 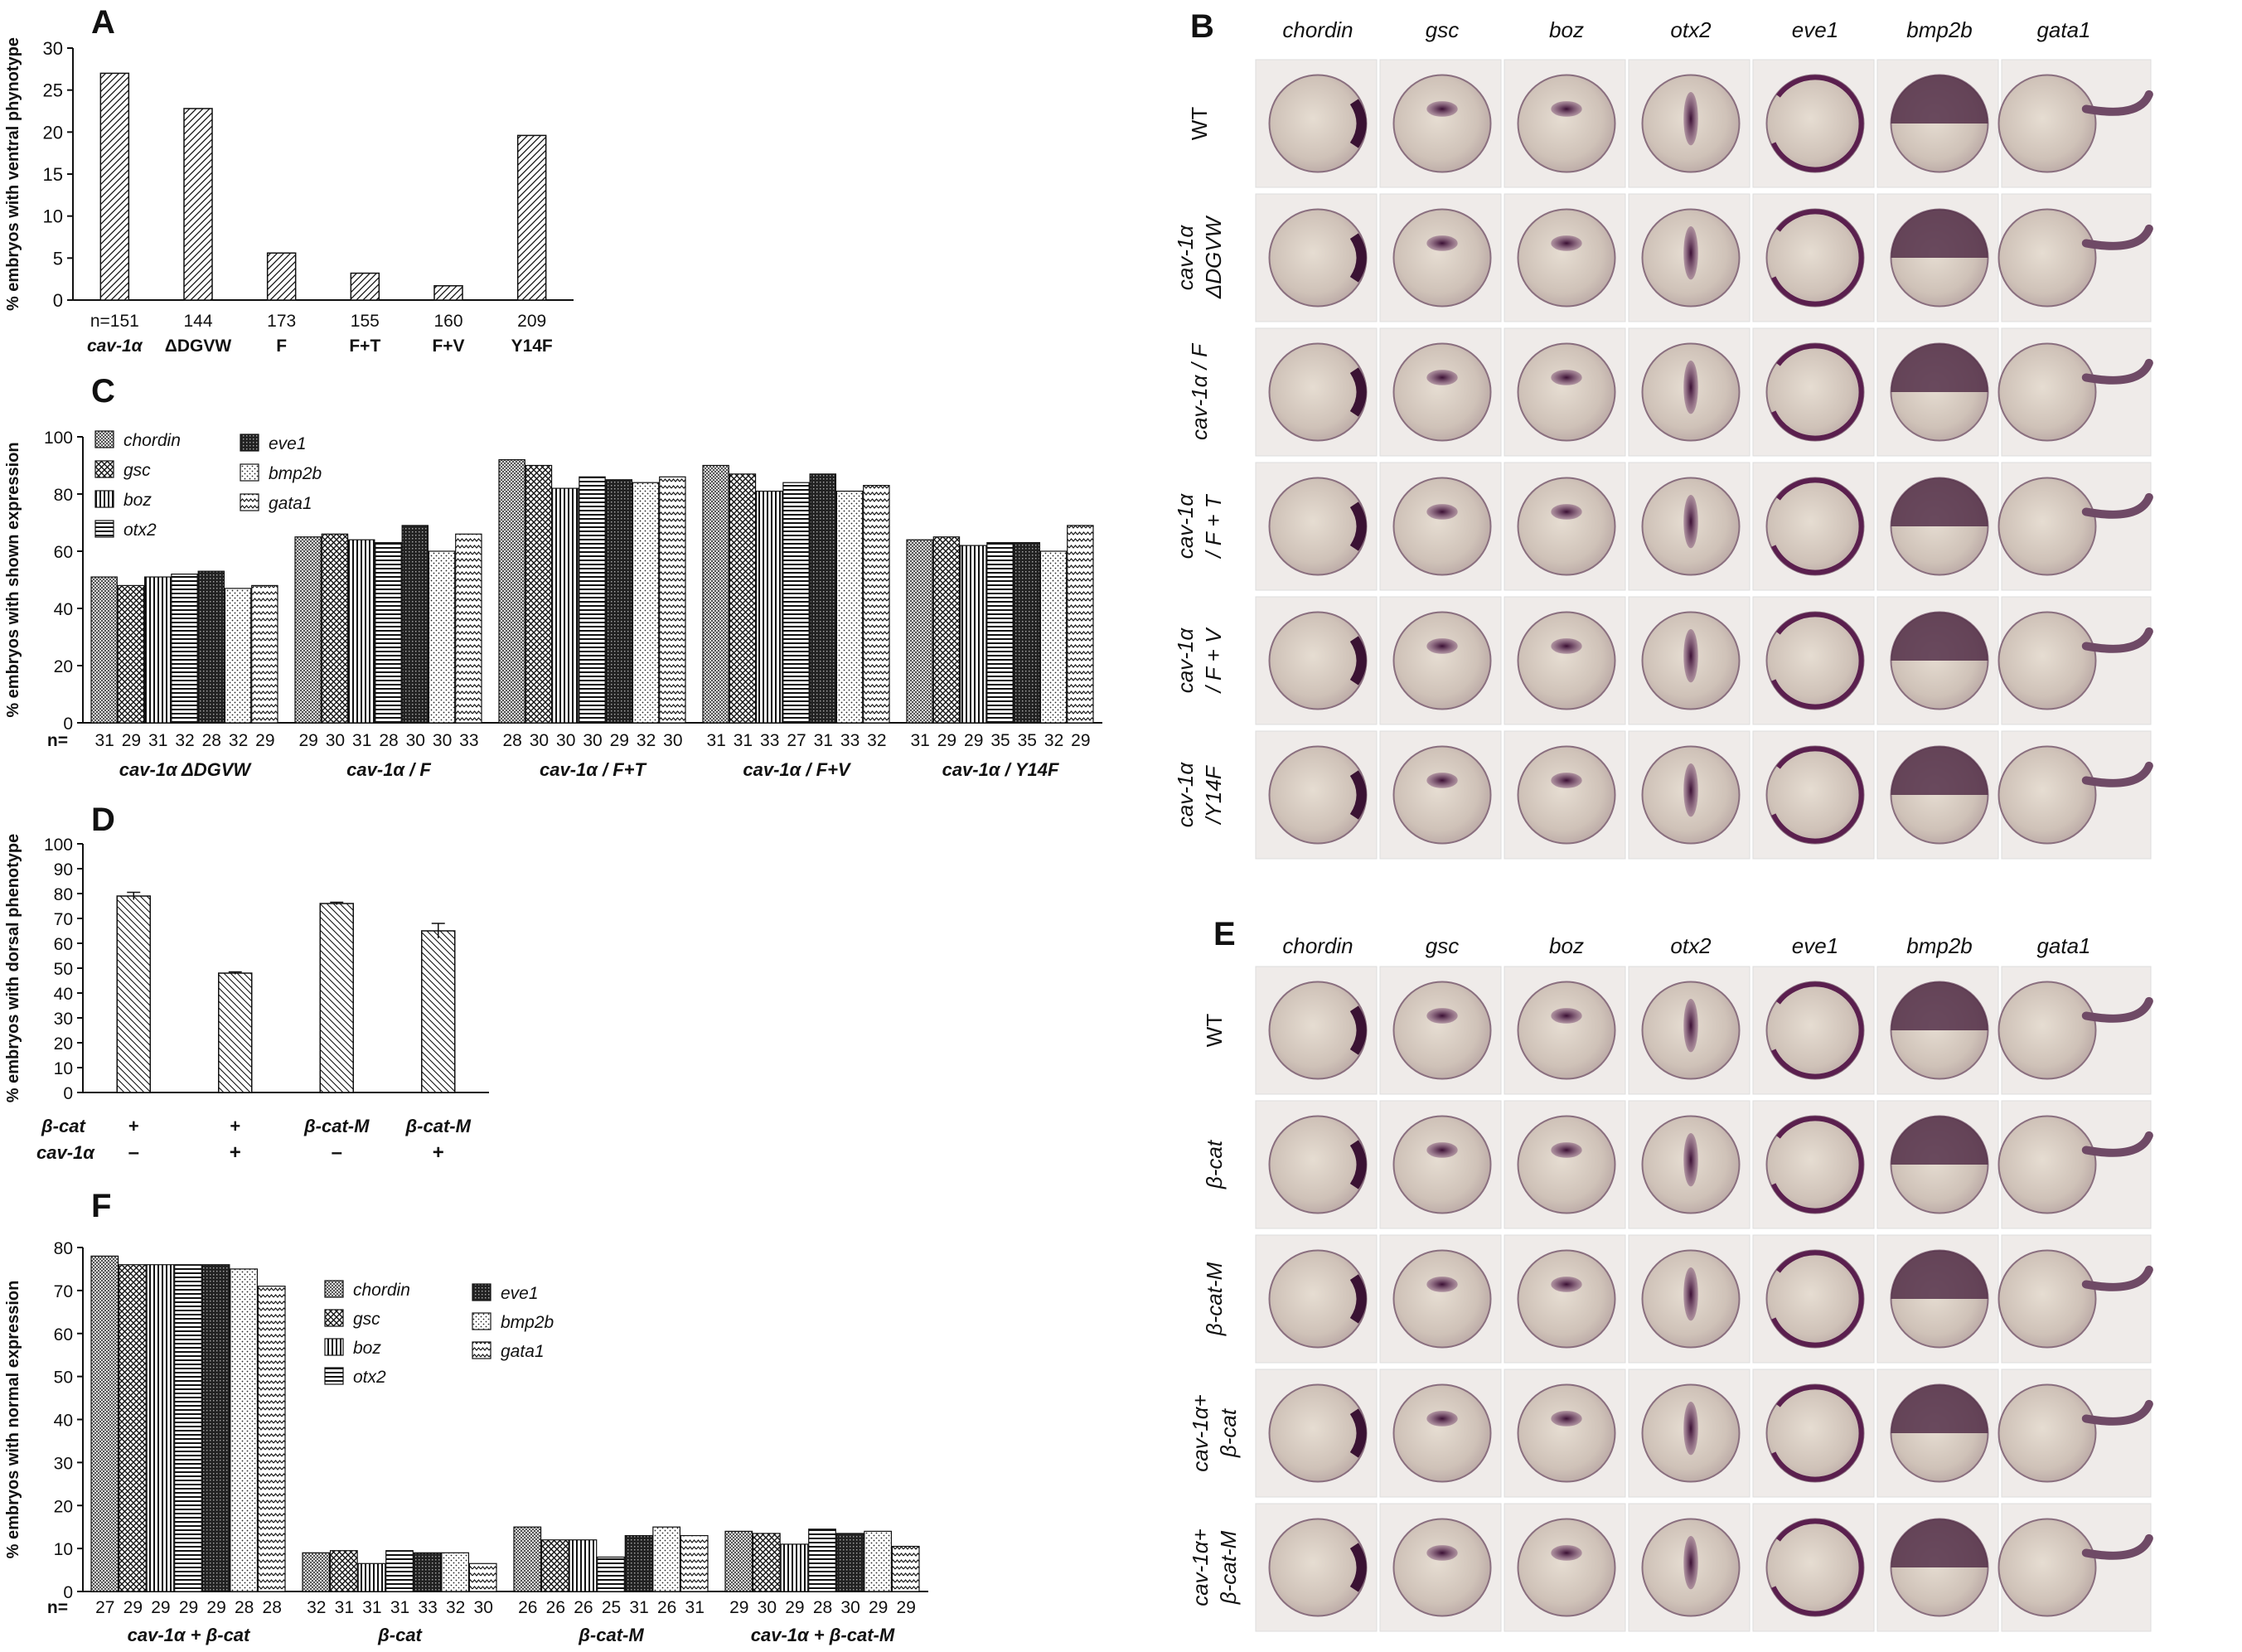 I want to click on bar-bmp2b, so click(x=646, y=603).